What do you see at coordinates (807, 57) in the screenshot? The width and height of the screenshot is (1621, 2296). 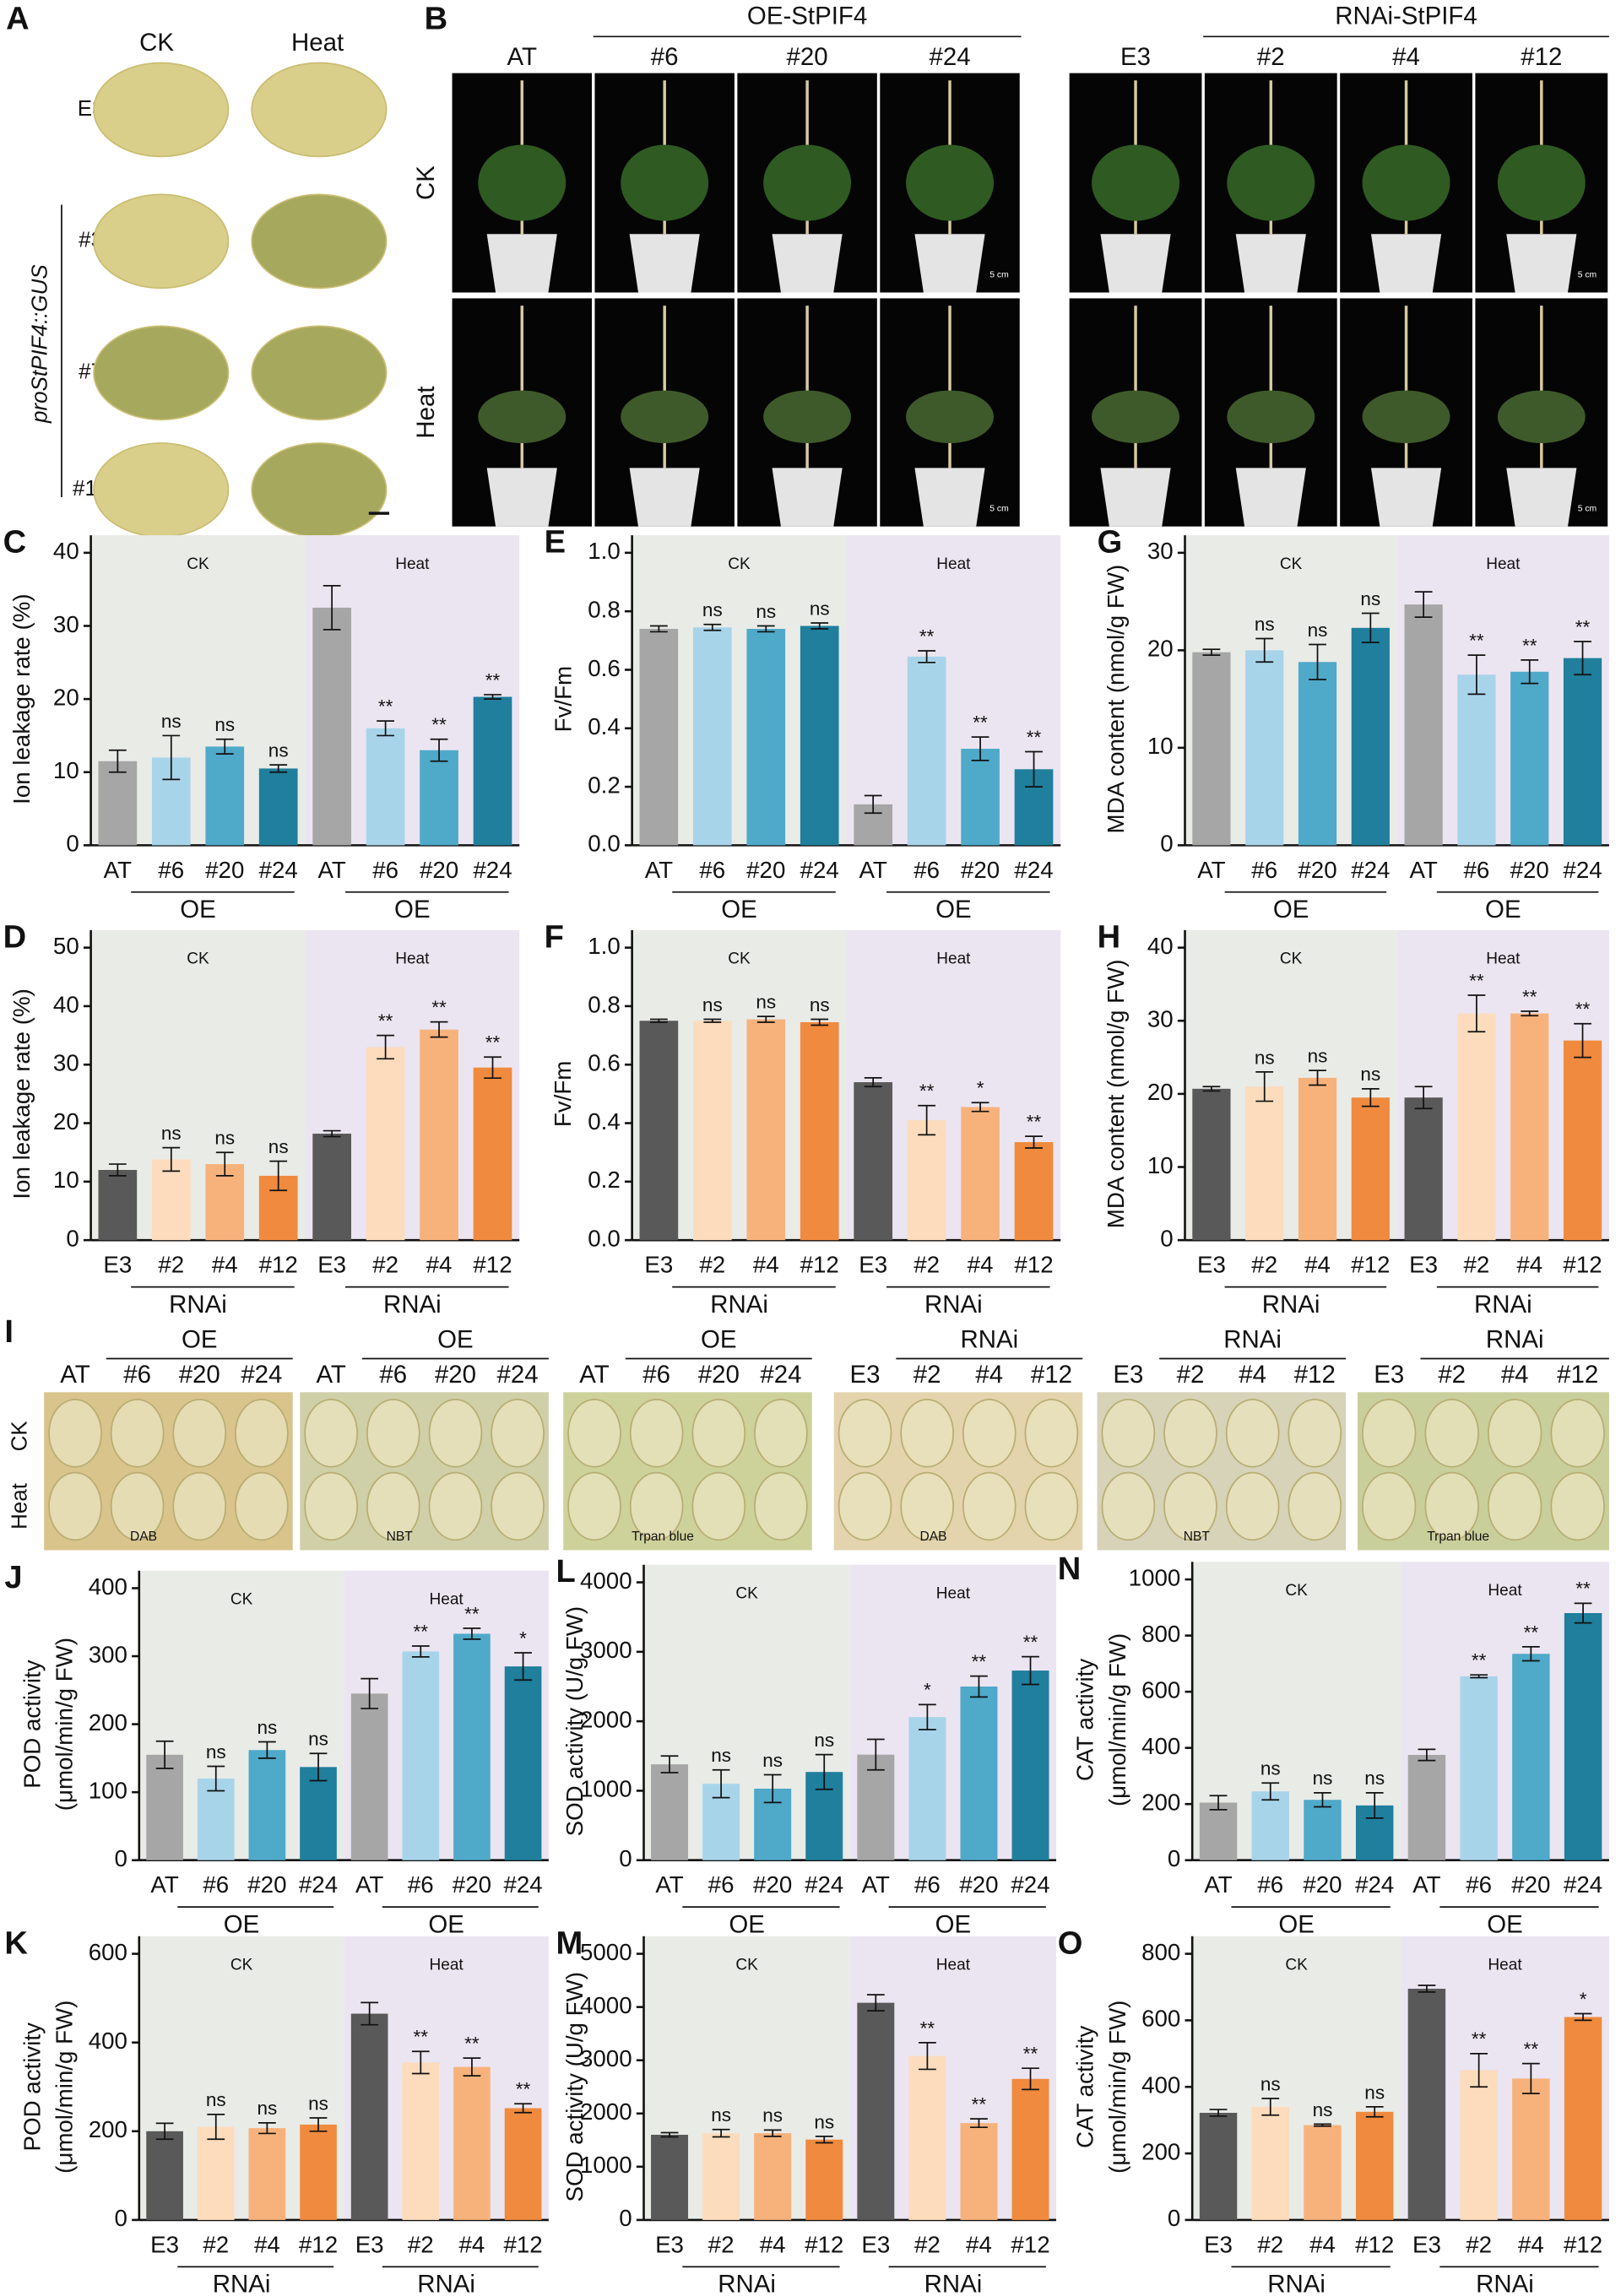 I see `column-label: #20` at bounding box center [807, 57].